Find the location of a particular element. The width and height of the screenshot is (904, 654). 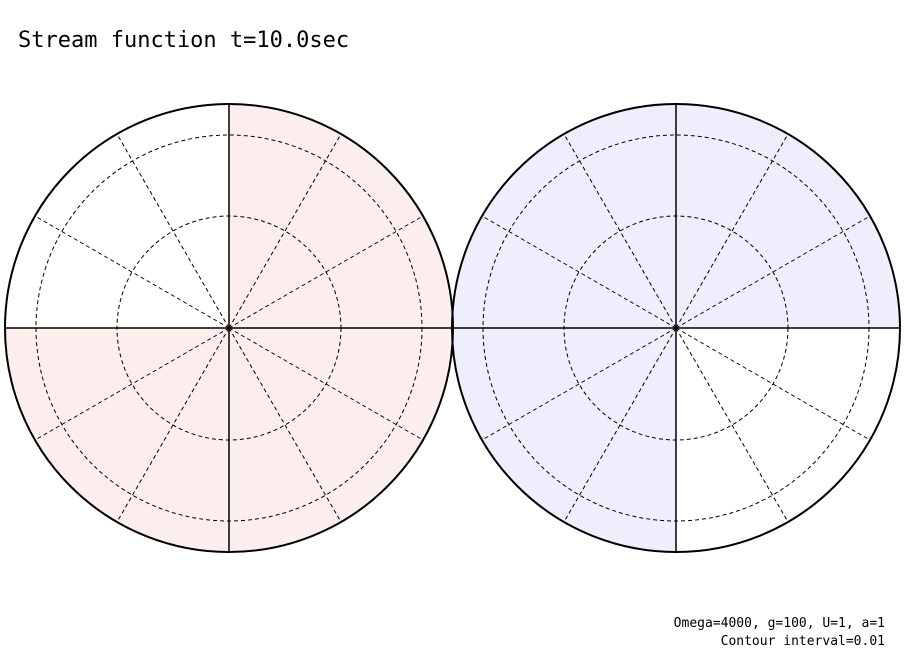

footer-parameters: Omega=4000, g=100, U=1, a=1 is located at coordinates (779, 623).